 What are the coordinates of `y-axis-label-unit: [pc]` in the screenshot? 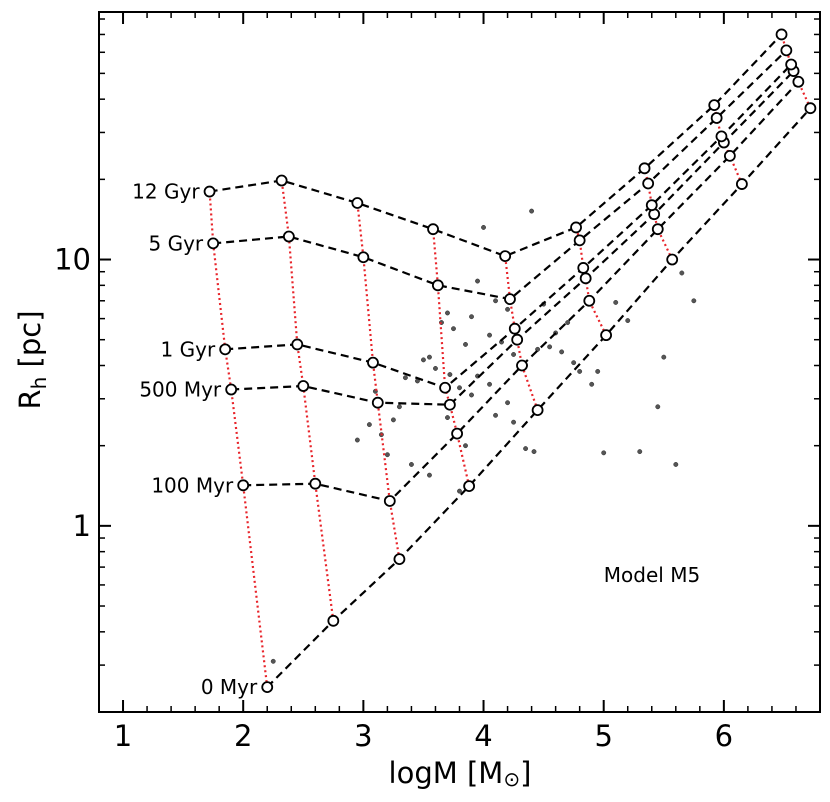 It's located at (30, 343).